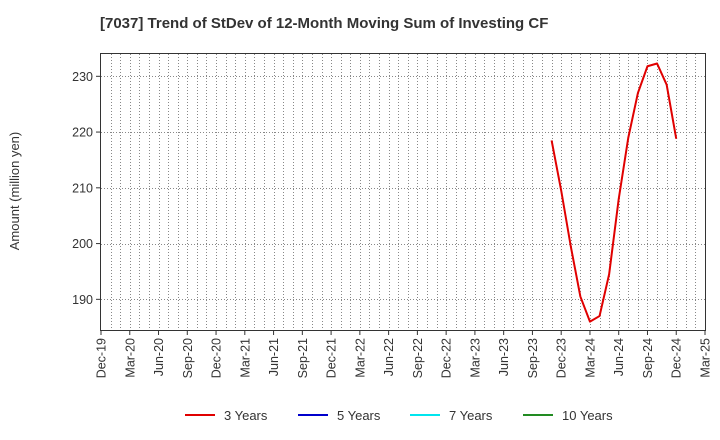  I want to click on legend-label: 5 Years, so click(359, 415).